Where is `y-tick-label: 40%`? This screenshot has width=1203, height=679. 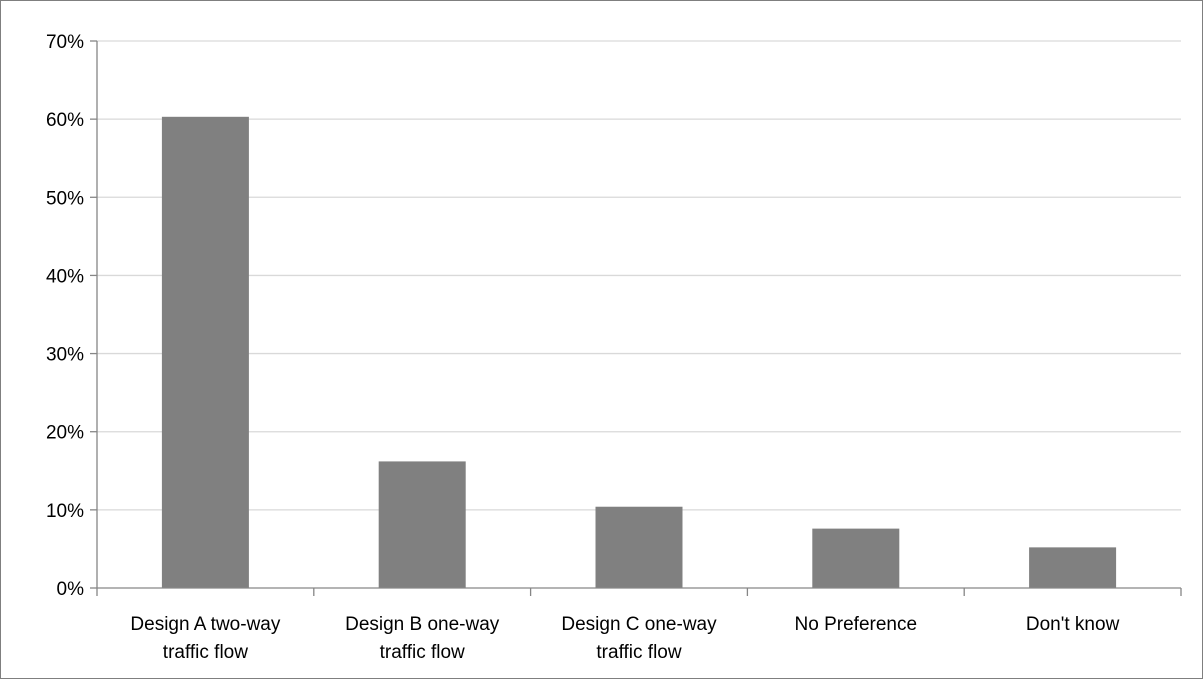
y-tick-label: 40% is located at coordinates (65, 276).